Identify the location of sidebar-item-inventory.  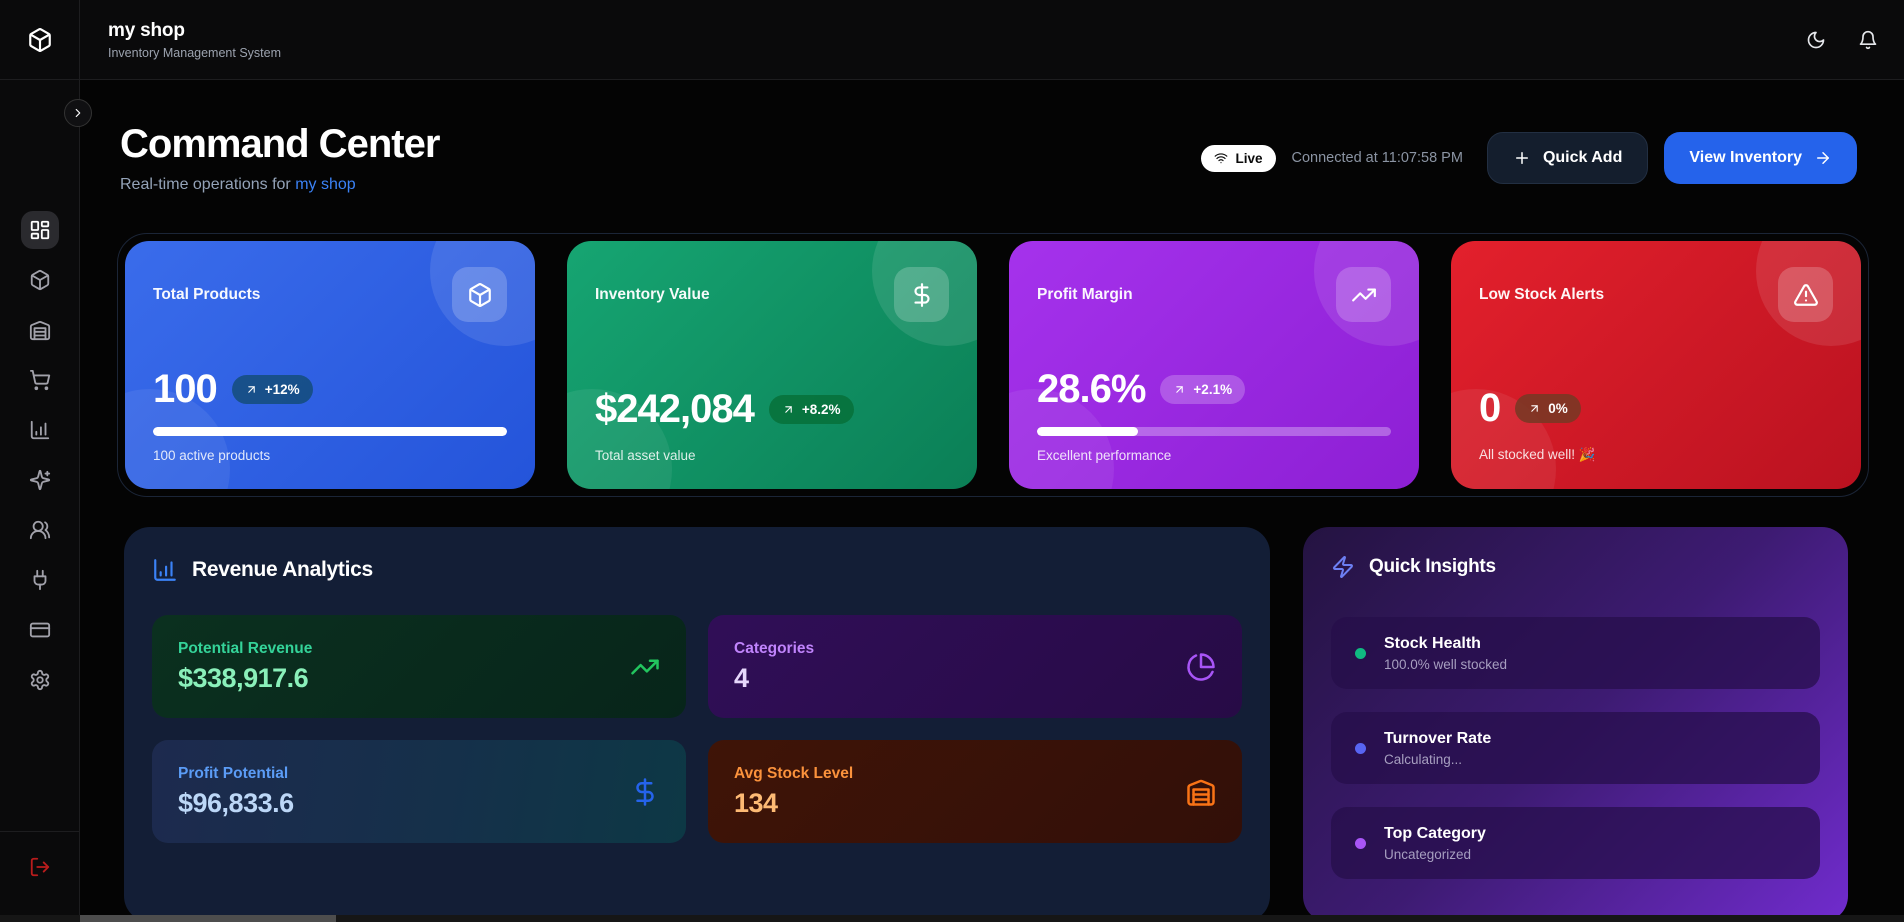
(40, 330).